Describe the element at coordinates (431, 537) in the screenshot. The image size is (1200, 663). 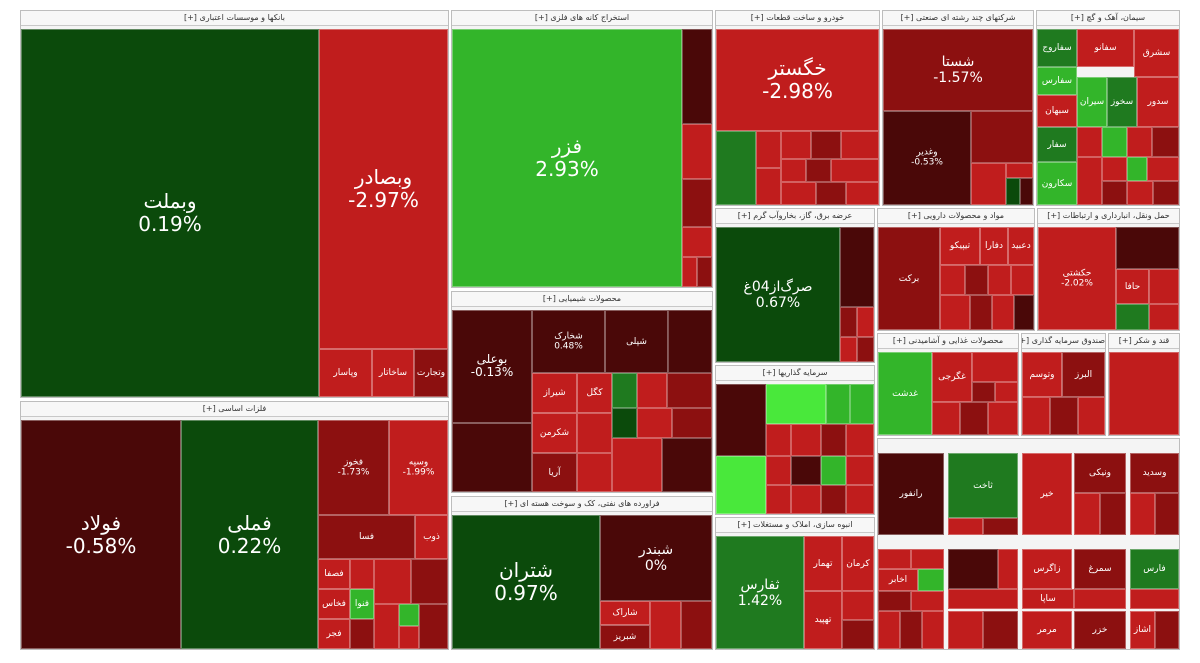
I see `tile-zob: ذوب` at that location.